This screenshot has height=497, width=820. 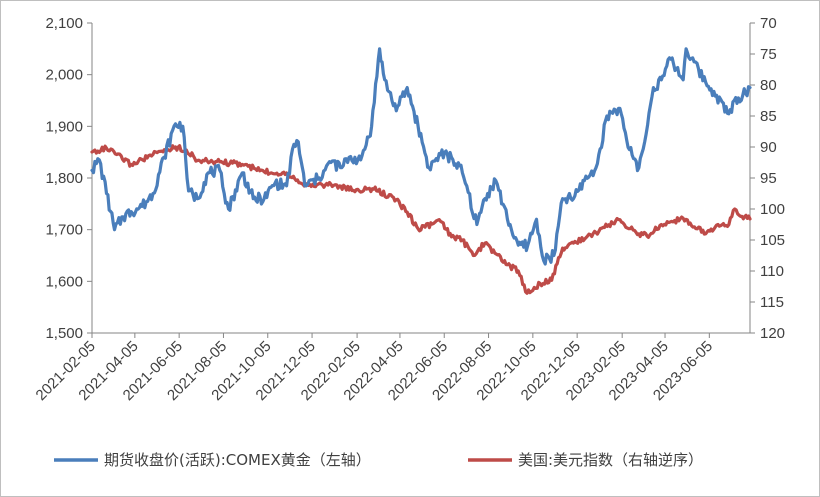 What do you see at coordinates (64, 230) in the screenshot?
I see `y-tick-label-left: 1,700` at bounding box center [64, 230].